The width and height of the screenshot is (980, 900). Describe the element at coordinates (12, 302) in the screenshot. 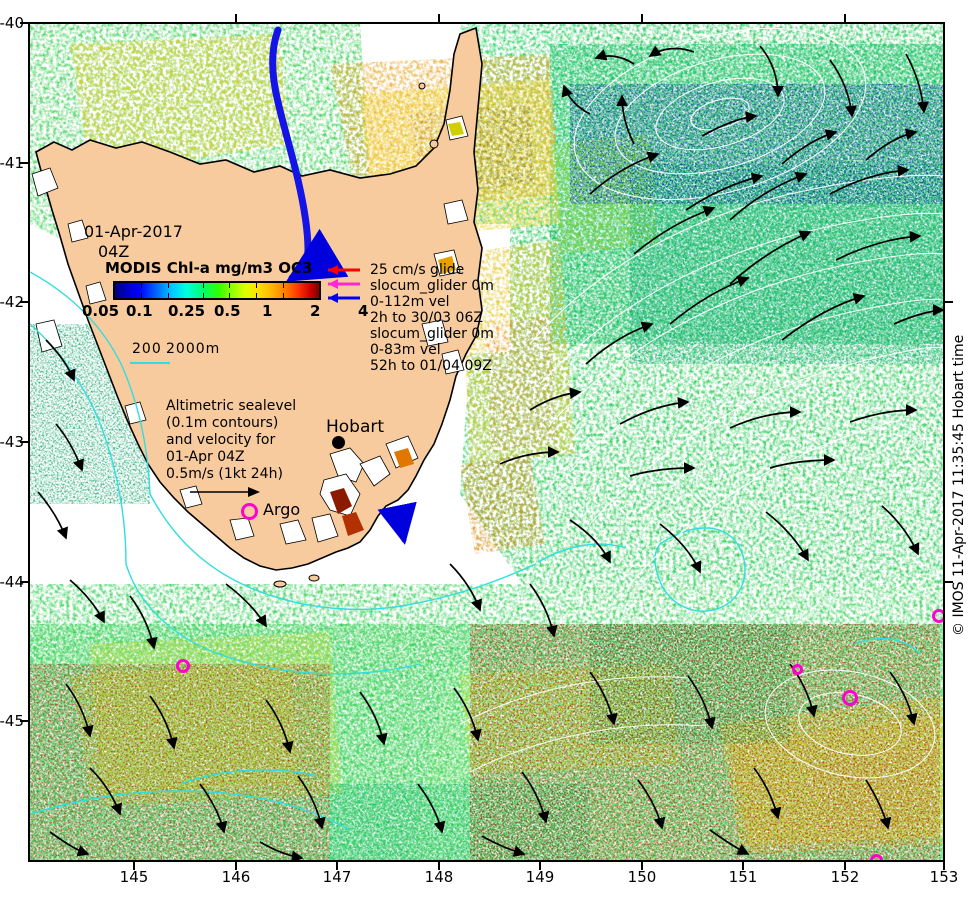

I see `y-axis-tick-label: -42` at that location.